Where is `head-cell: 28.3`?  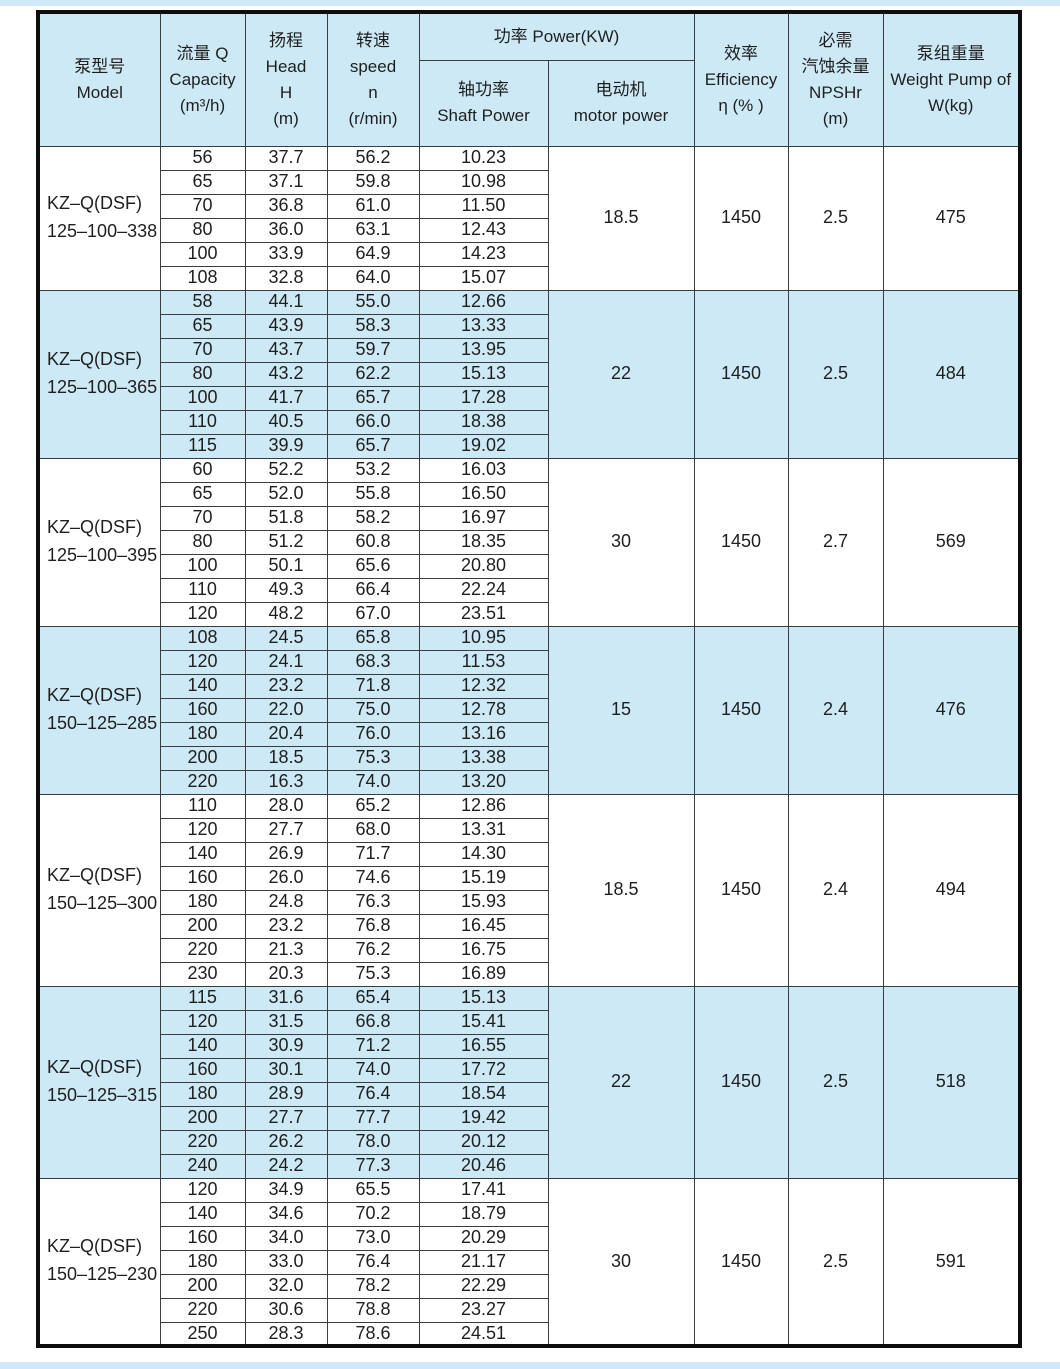 head-cell: 28.3 is located at coordinates (286, 1334).